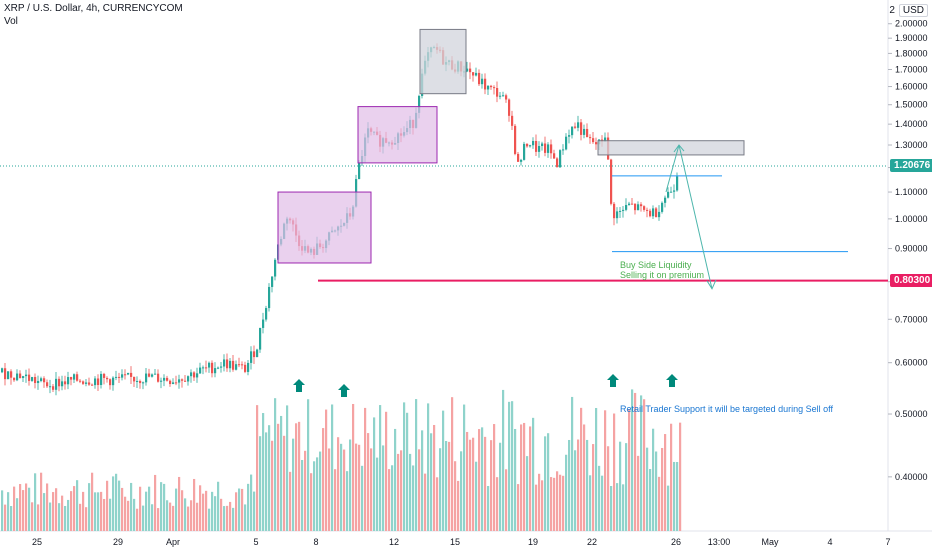 The height and width of the screenshot is (555, 932). What do you see at coordinates (118, 542) in the screenshot?
I see `x-tick-label: 29` at bounding box center [118, 542].